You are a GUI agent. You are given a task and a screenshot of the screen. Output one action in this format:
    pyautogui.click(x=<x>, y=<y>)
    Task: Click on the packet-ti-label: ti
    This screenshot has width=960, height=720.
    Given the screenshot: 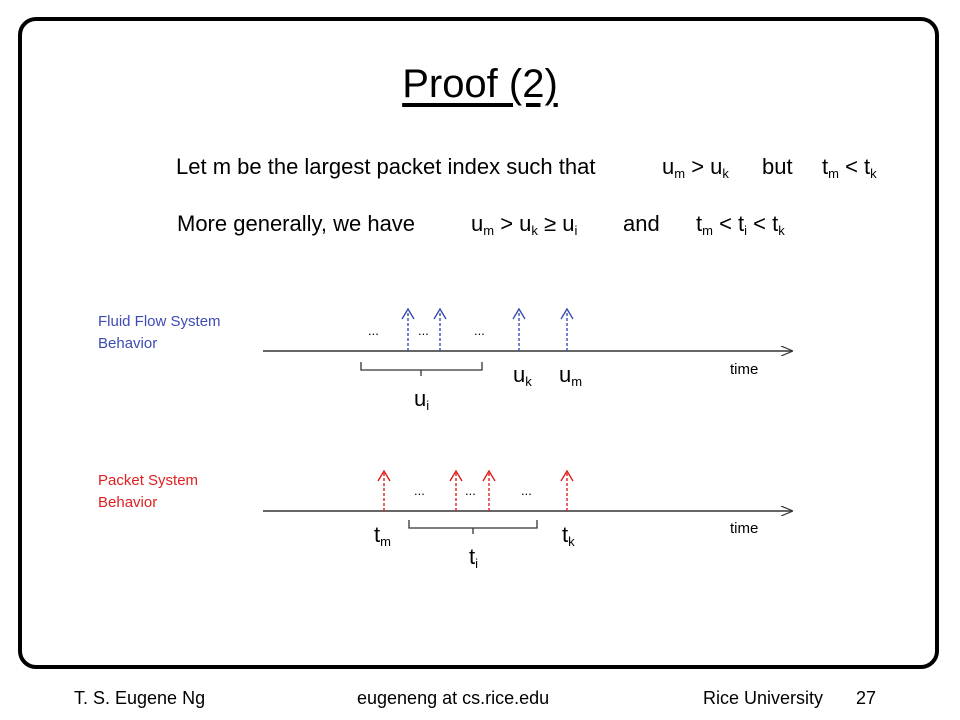 What is the action you would take?
    pyautogui.click(x=473, y=557)
    